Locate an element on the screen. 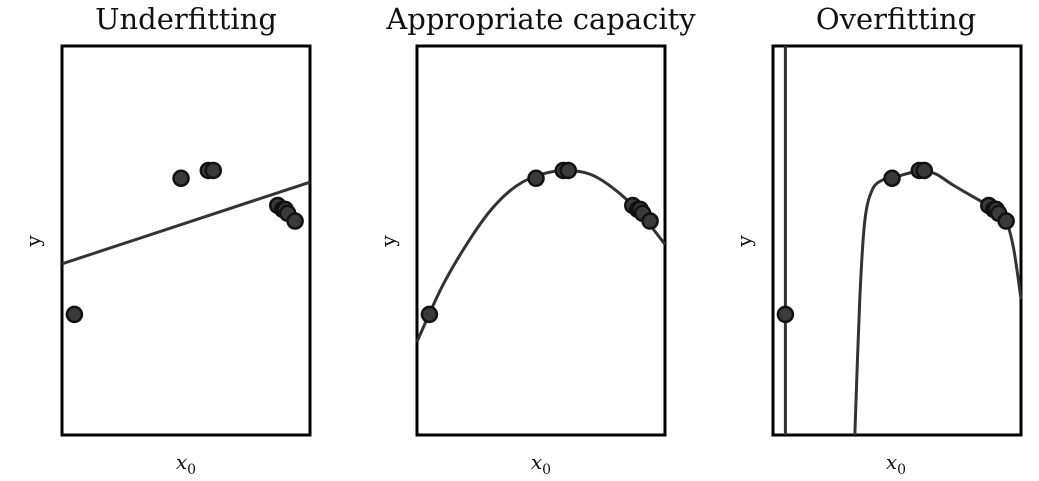 The image size is (1039, 481). panel-title: Underfitting is located at coordinates (186, 19).